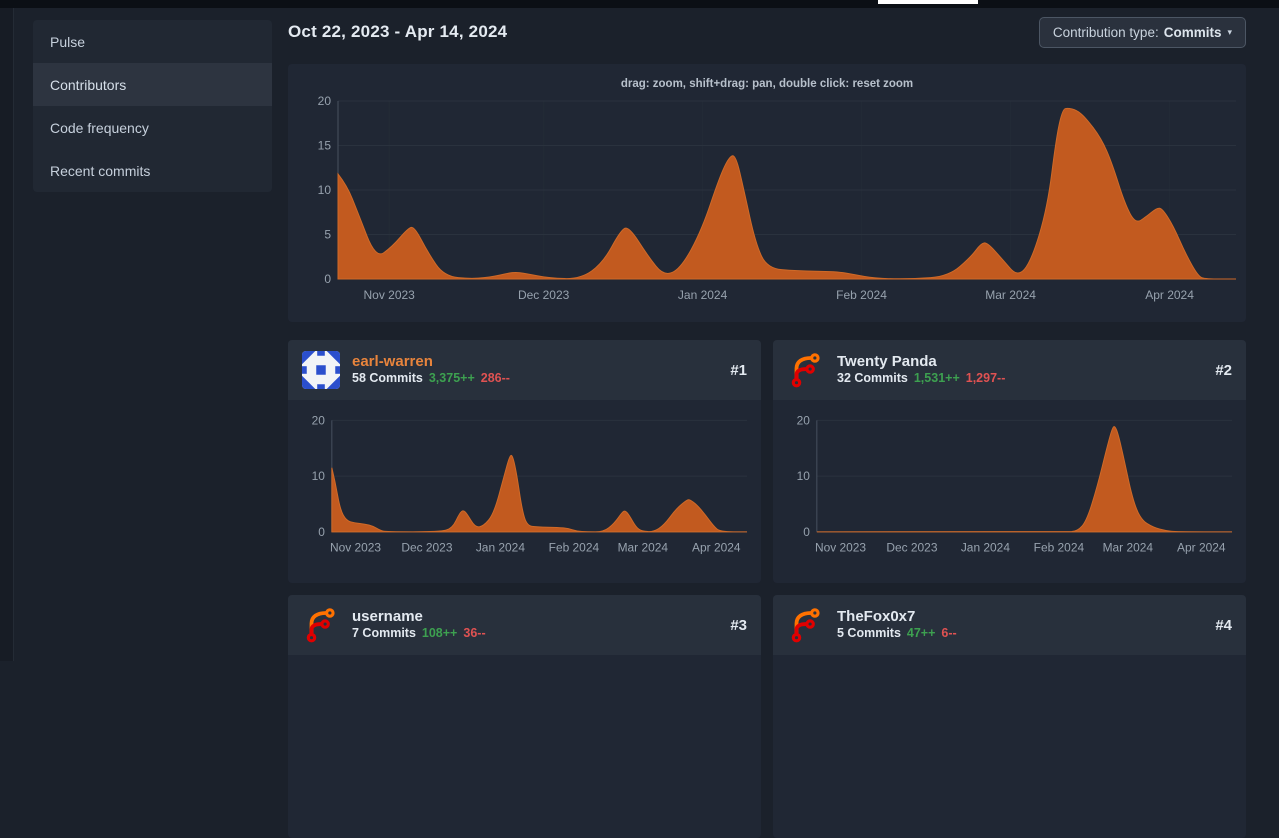  What do you see at coordinates (869, 633) in the screenshot?
I see `commit-count: 5 Commits` at bounding box center [869, 633].